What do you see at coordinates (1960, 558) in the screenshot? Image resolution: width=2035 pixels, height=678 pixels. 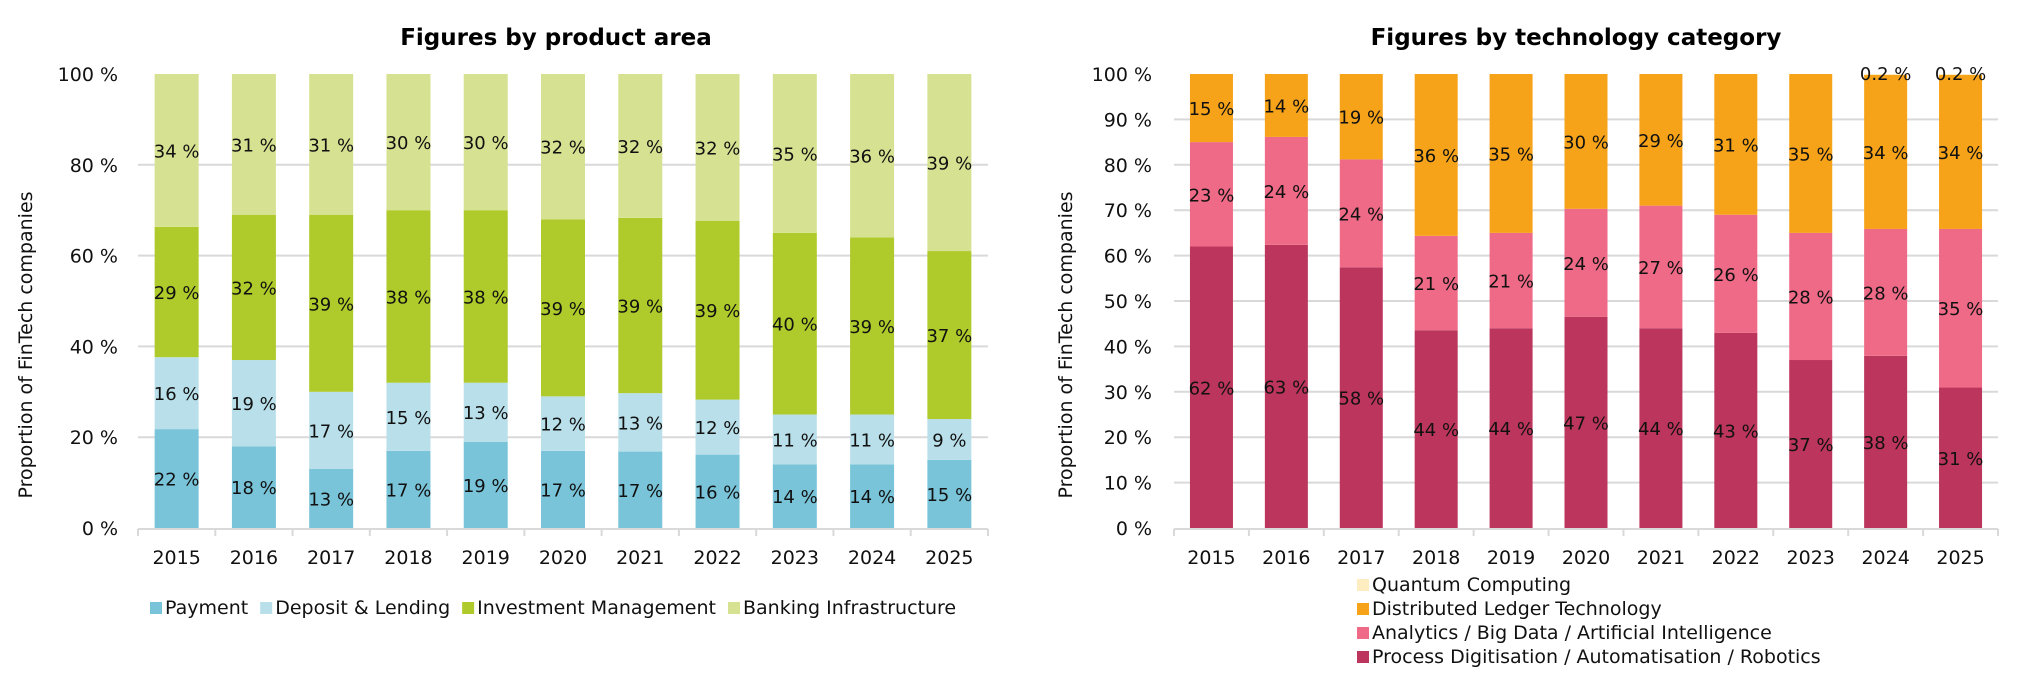 I see `x-tick-label: 2025` at bounding box center [1960, 558].